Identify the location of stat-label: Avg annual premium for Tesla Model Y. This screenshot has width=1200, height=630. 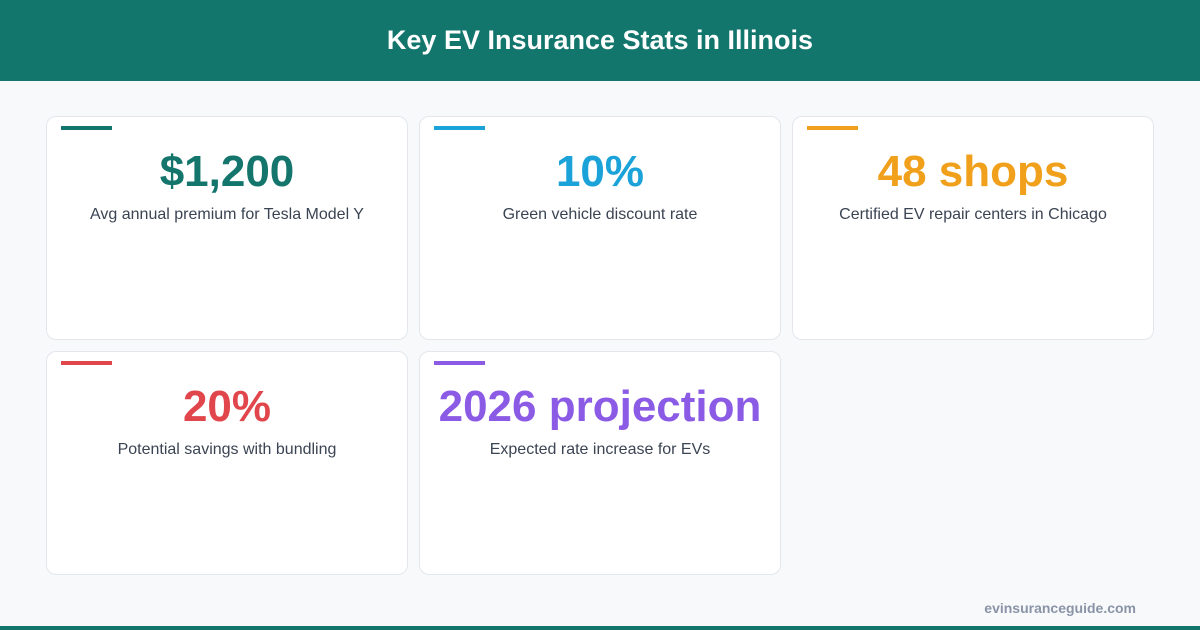
(227, 214).